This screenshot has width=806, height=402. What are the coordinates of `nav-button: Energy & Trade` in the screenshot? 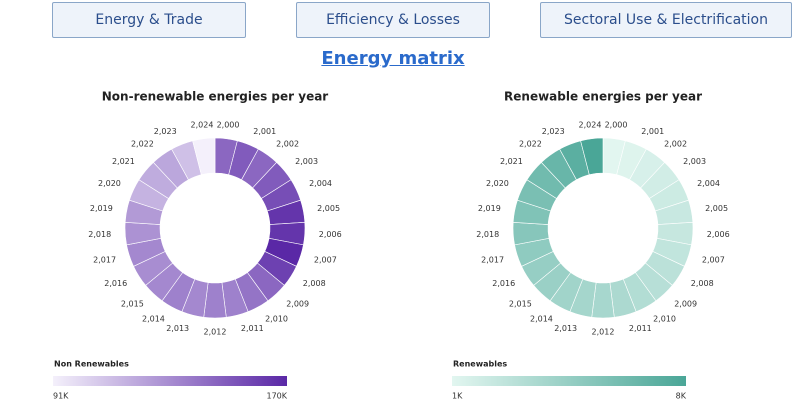 It's located at (149, 20).